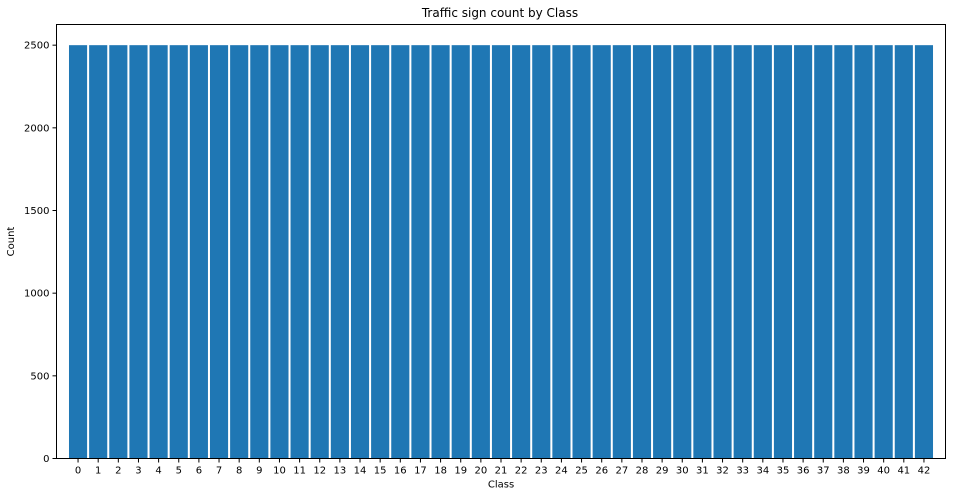 The width and height of the screenshot is (956, 500). Describe the element at coordinates (883, 471) in the screenshot. I see `x-tick-label: 40` at that location.